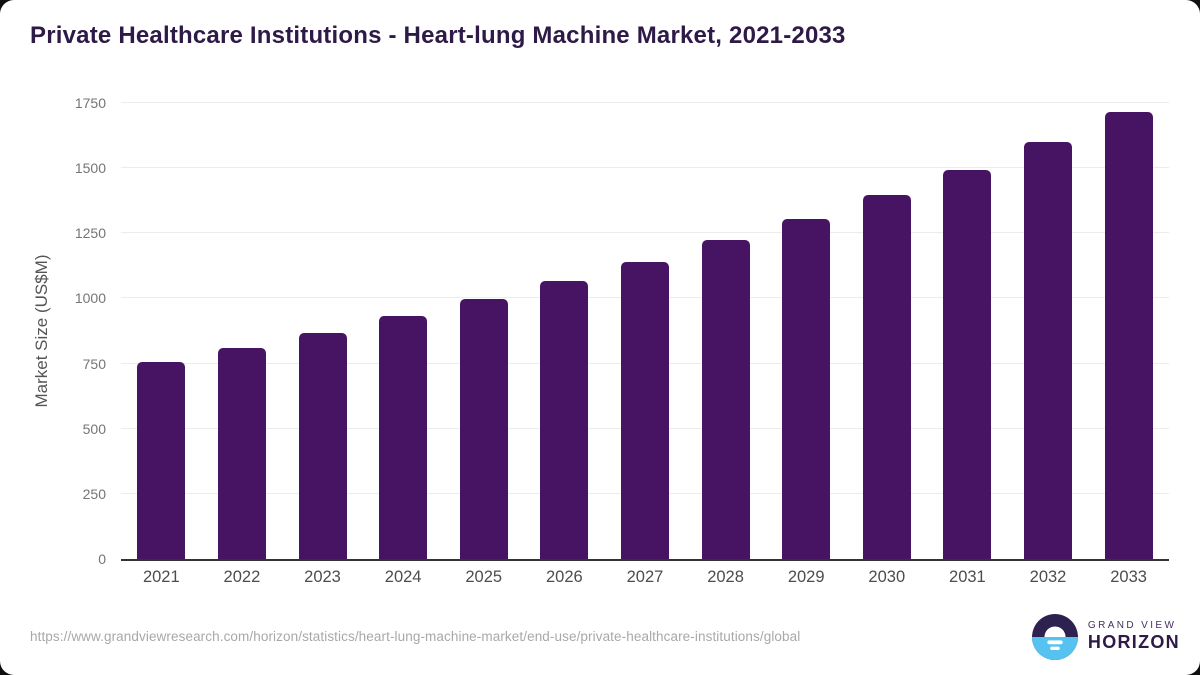 This screenshot has height=675, width=1200. What do you see at coordinates (1132, 626) in the screenshot?
I see `brand-name-top: GRAND VIEW` at bounding box center [1132, 626].